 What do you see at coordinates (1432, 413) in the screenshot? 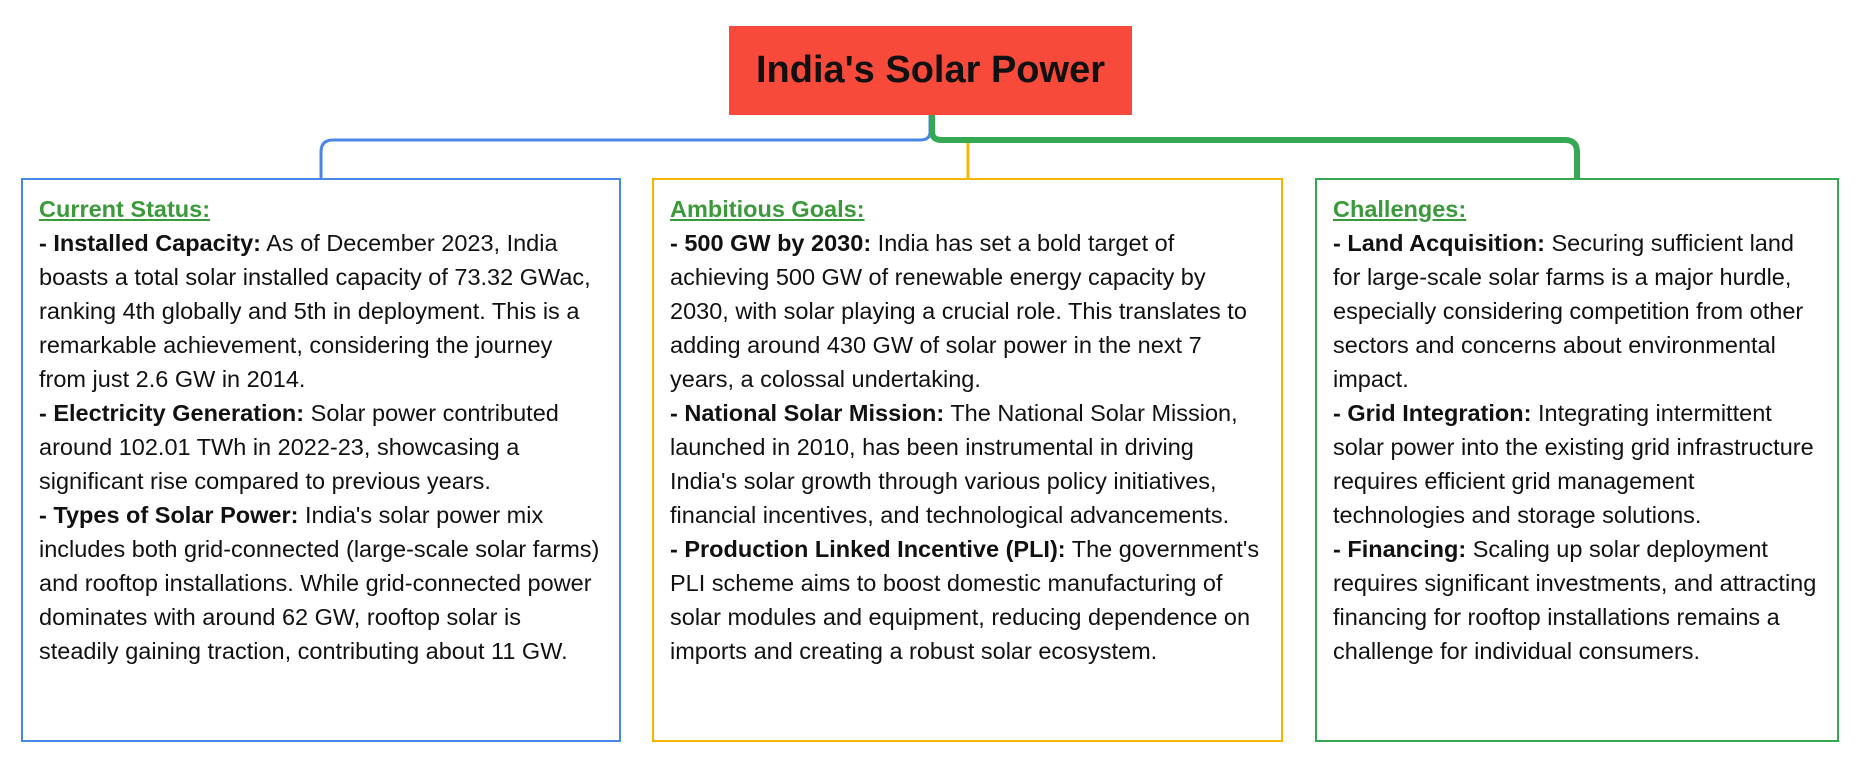
I see `item-label: - Grid Integration:` at bounding box center [1432, 413].